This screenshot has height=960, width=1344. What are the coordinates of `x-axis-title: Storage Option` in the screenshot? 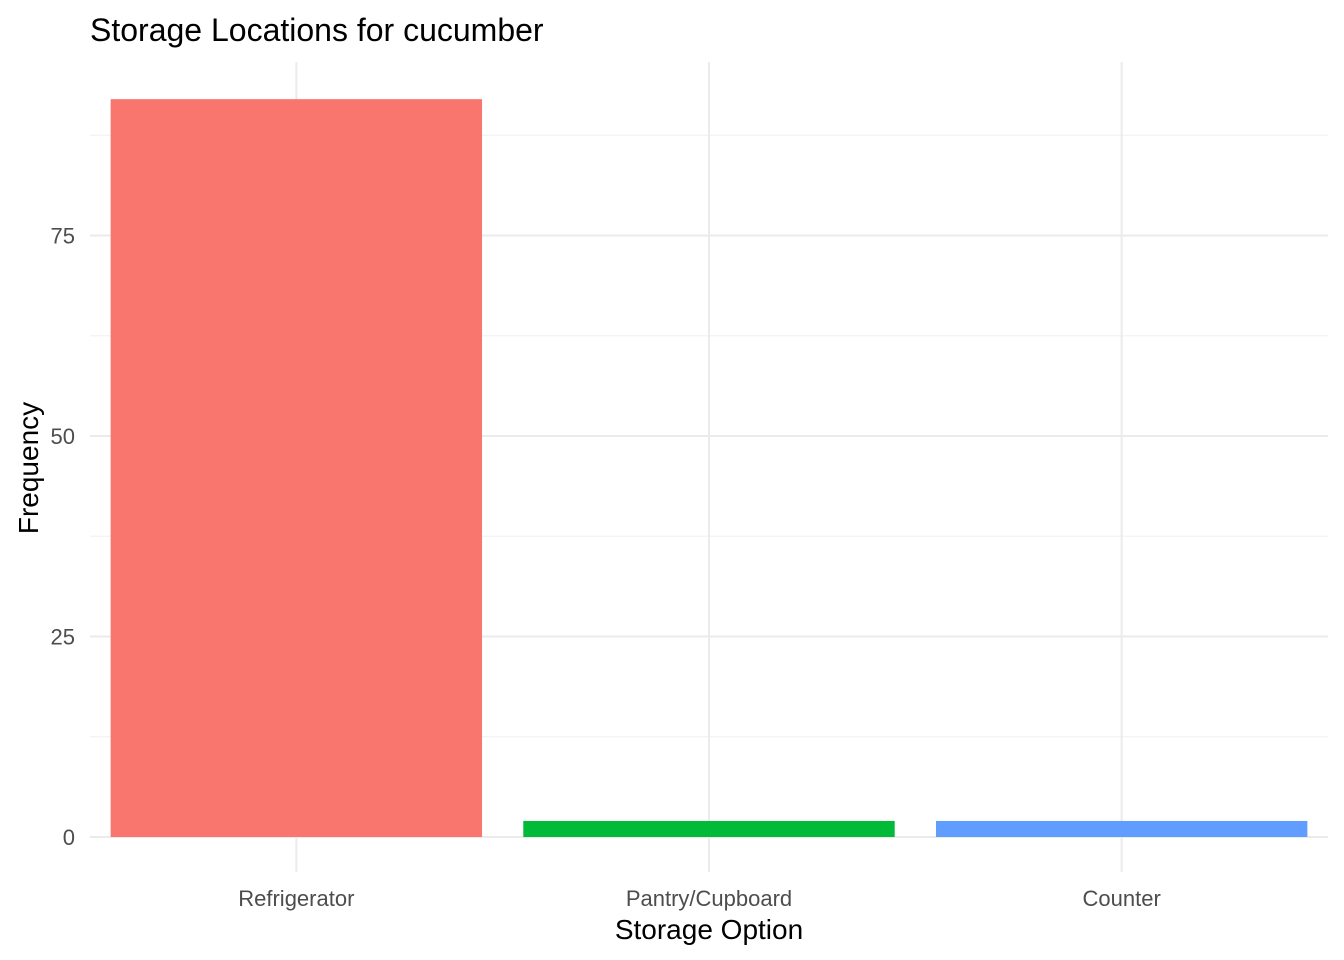 It's located at (709, 929).